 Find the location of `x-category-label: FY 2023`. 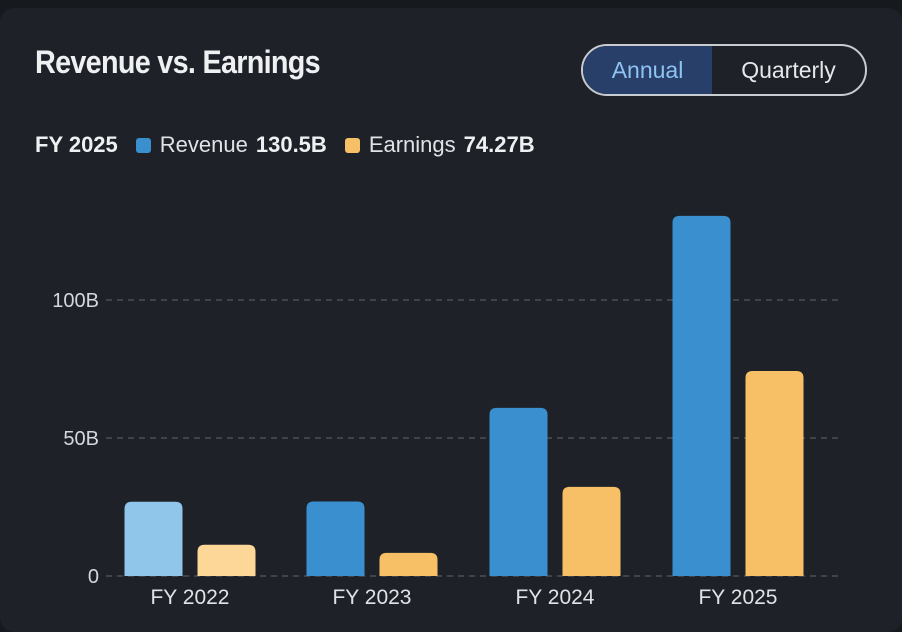

x-category-label: FY 2023 is located at coordinates (371, 597).